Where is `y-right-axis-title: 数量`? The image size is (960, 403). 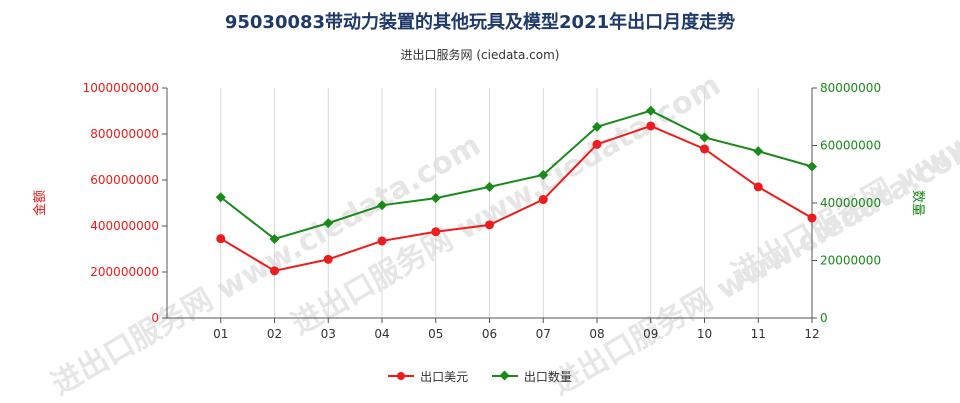
y-right-axis-title: 数量 is located at coordinates (917, 203).